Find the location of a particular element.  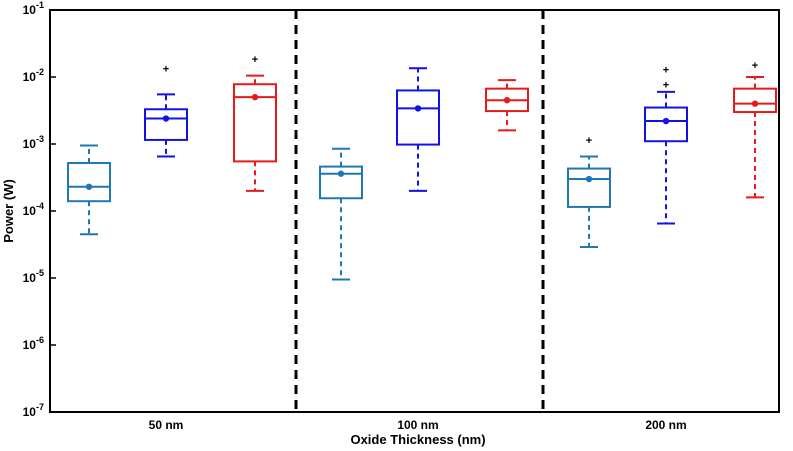

x-axis: 50 nm 100 nm 200 nm is located at coordinates (418, 425).